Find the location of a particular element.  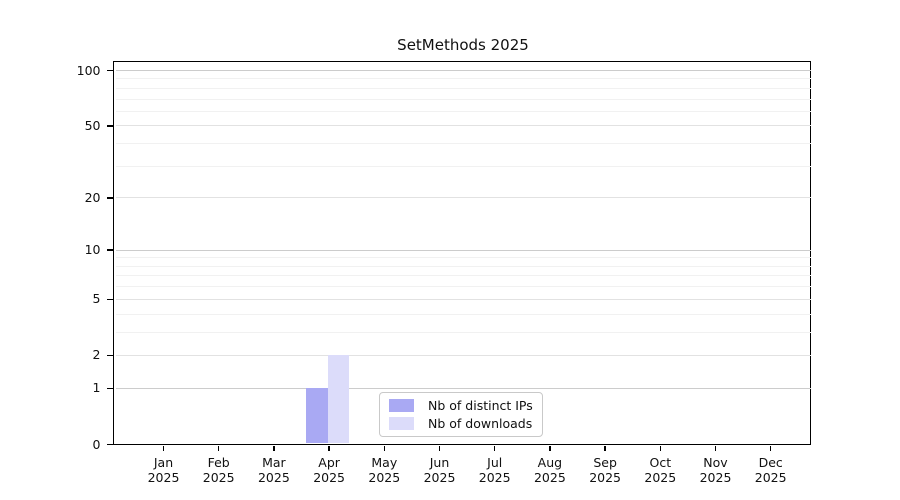

x-tick-label: Jun 2025 is located at coordinates (440, 470).